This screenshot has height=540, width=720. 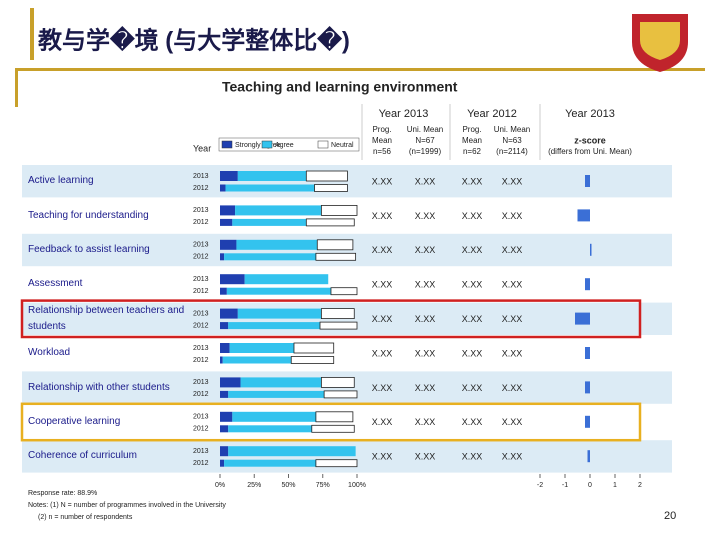 I want to click on highlight, so click(x=331, y=422).